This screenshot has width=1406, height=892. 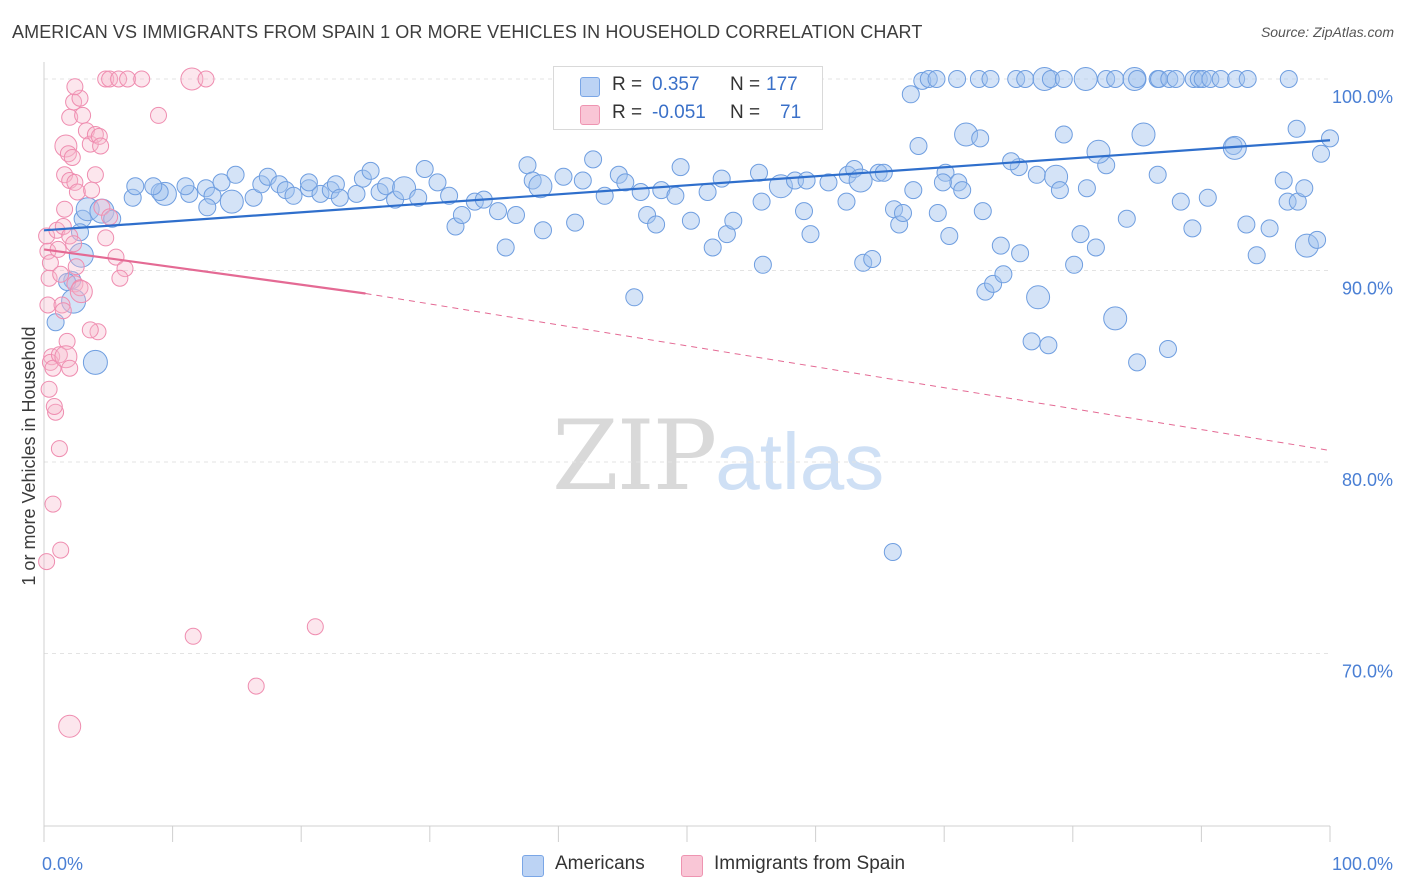 I want to click on legend-r-label: R =, so click(x=627, y=112).